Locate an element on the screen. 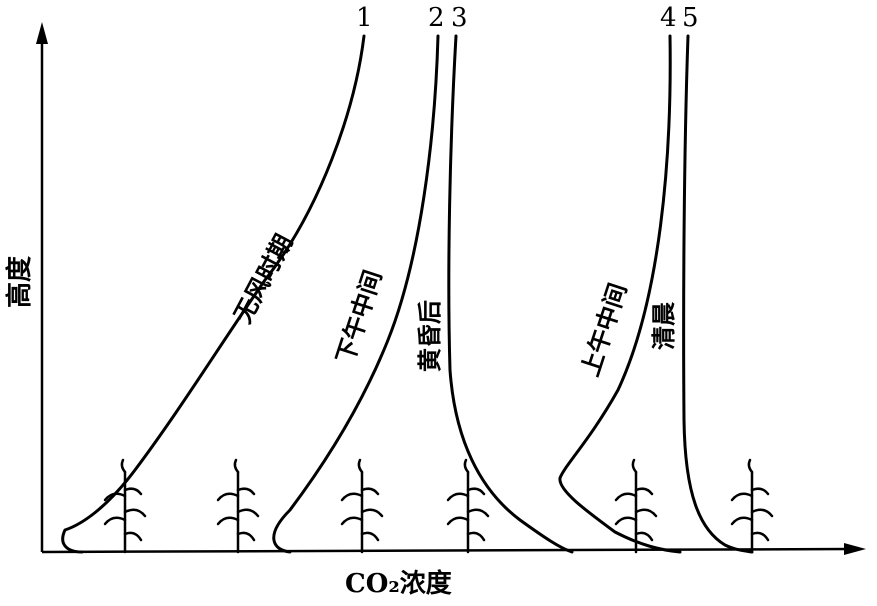  y-axis-label: 高度 is located at coordinates (19, 282).